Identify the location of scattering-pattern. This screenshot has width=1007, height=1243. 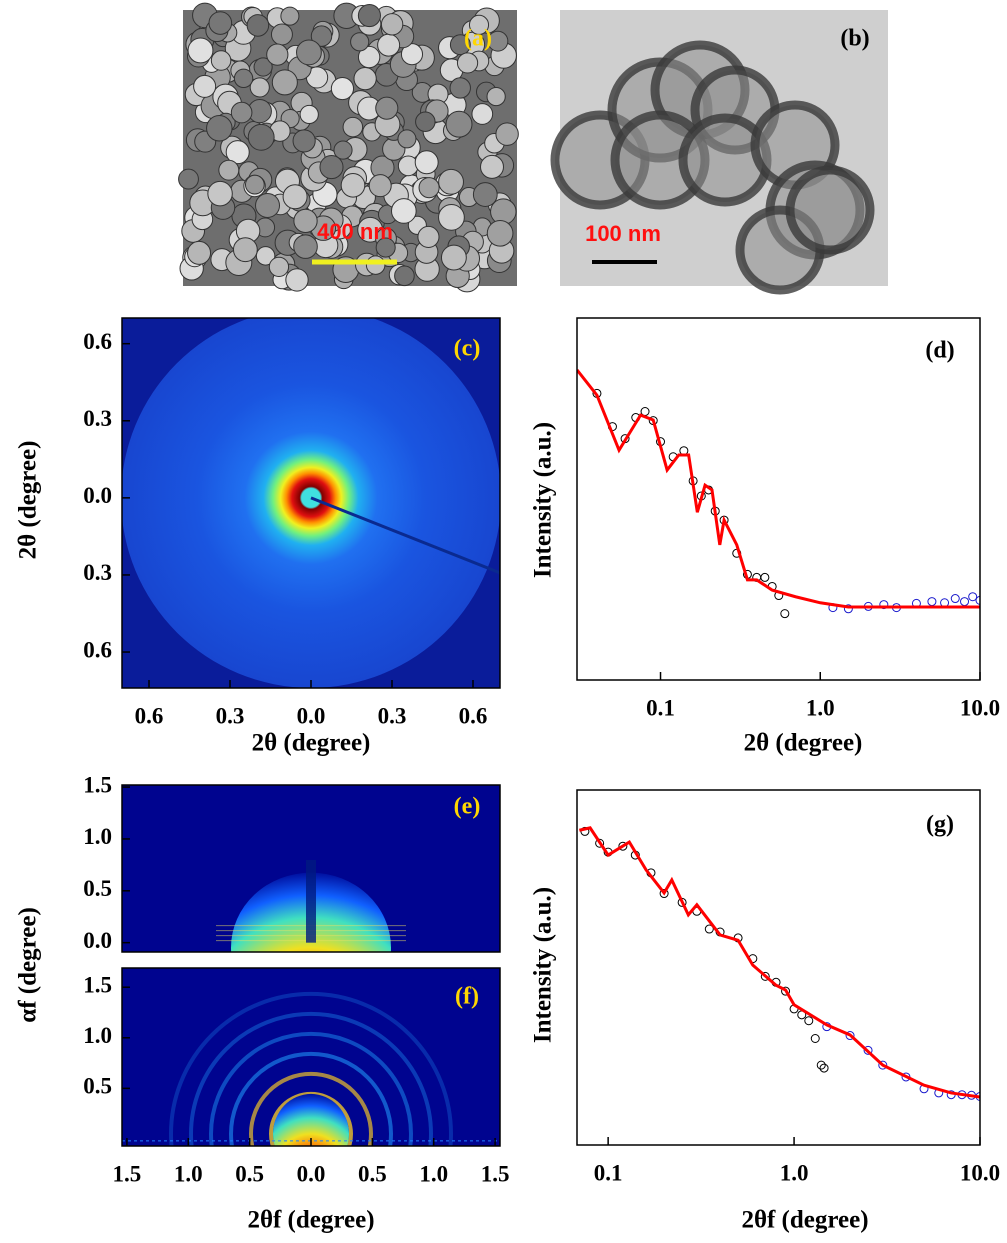
(311, 503).